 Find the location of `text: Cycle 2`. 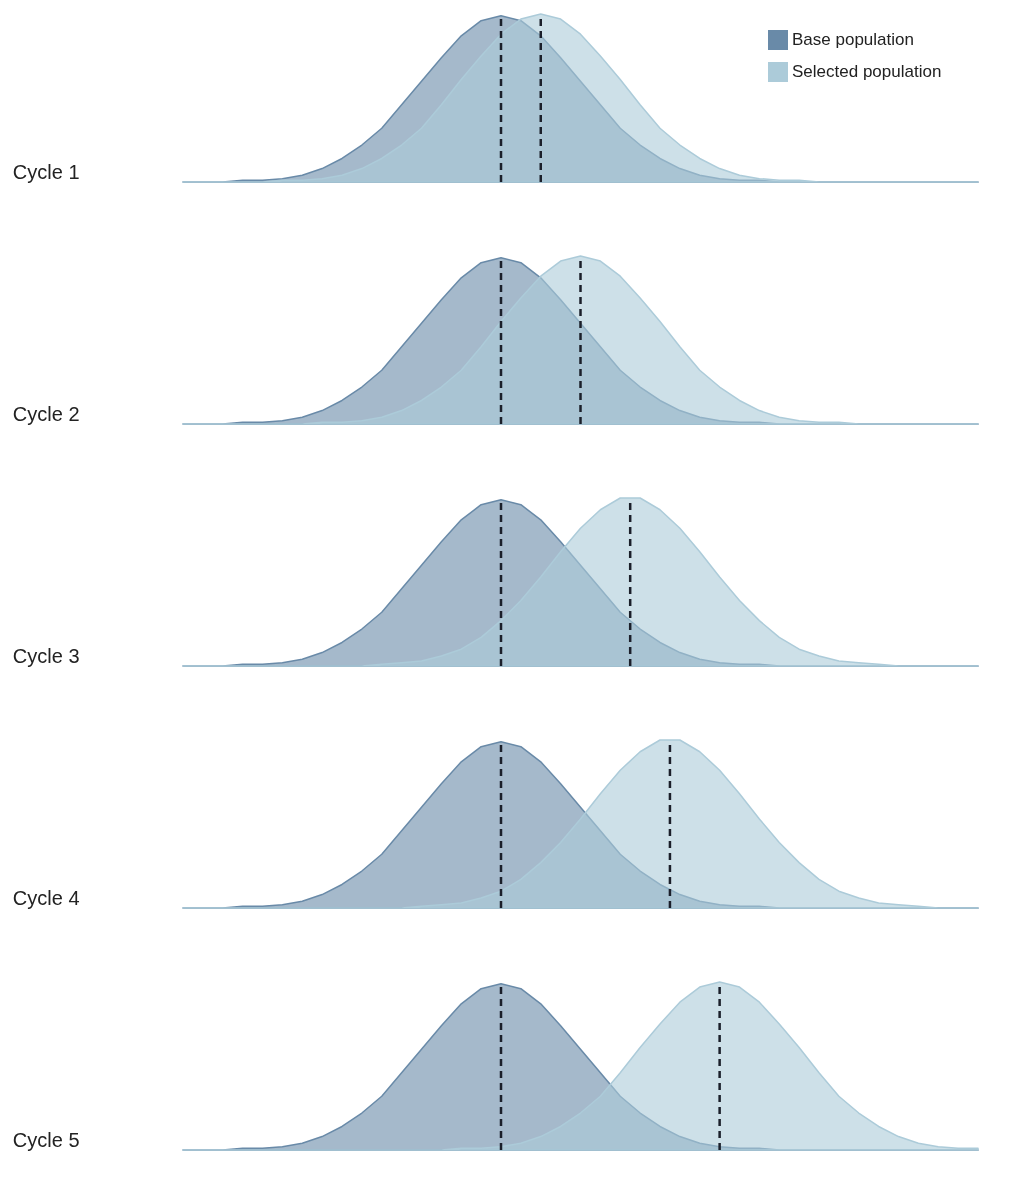

text: Cycle 2 is located at coordinates (46, 414).